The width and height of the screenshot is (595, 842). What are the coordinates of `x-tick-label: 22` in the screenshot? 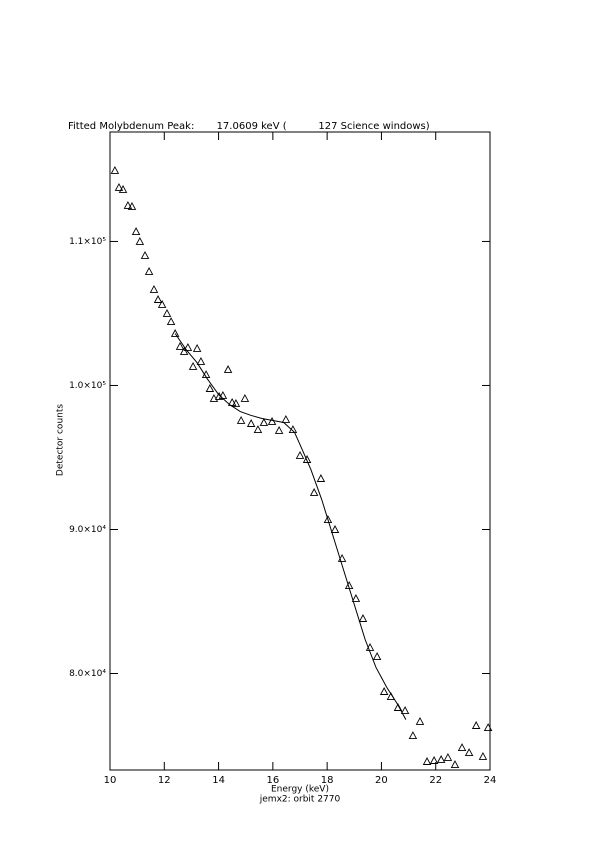 It's located at (435, 780).